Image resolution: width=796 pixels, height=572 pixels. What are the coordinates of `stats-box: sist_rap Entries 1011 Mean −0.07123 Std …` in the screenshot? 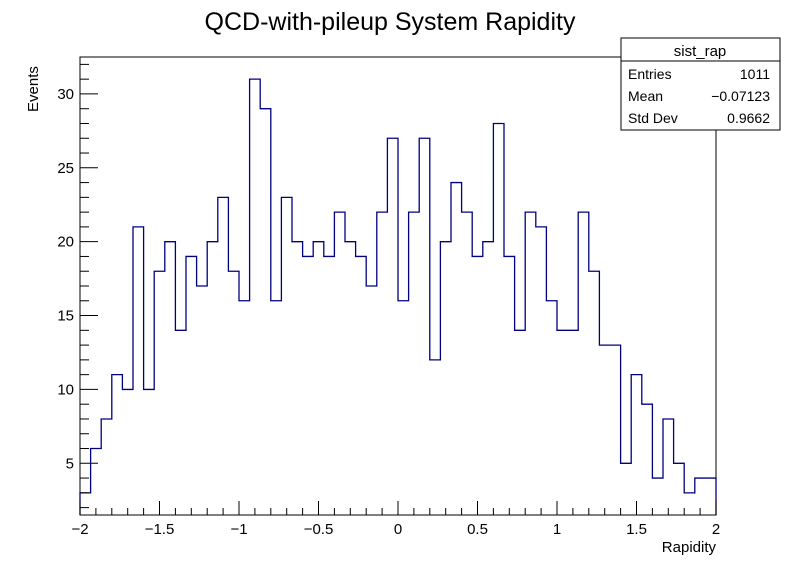 It's located at (700, 84).